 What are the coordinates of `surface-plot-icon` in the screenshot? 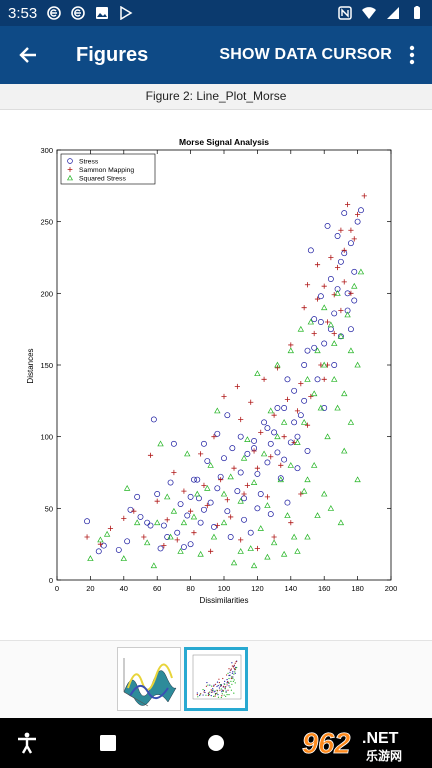 It's located at (150, 682).